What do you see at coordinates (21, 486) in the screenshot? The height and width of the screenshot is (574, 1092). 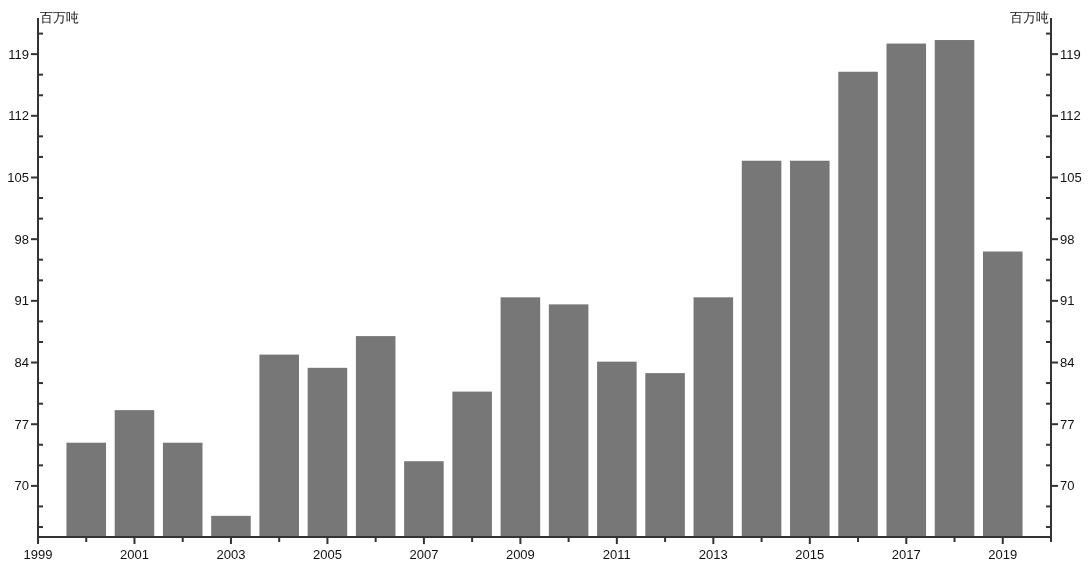 I see `y-tick-label: 70` at bounding box center [21, 486].